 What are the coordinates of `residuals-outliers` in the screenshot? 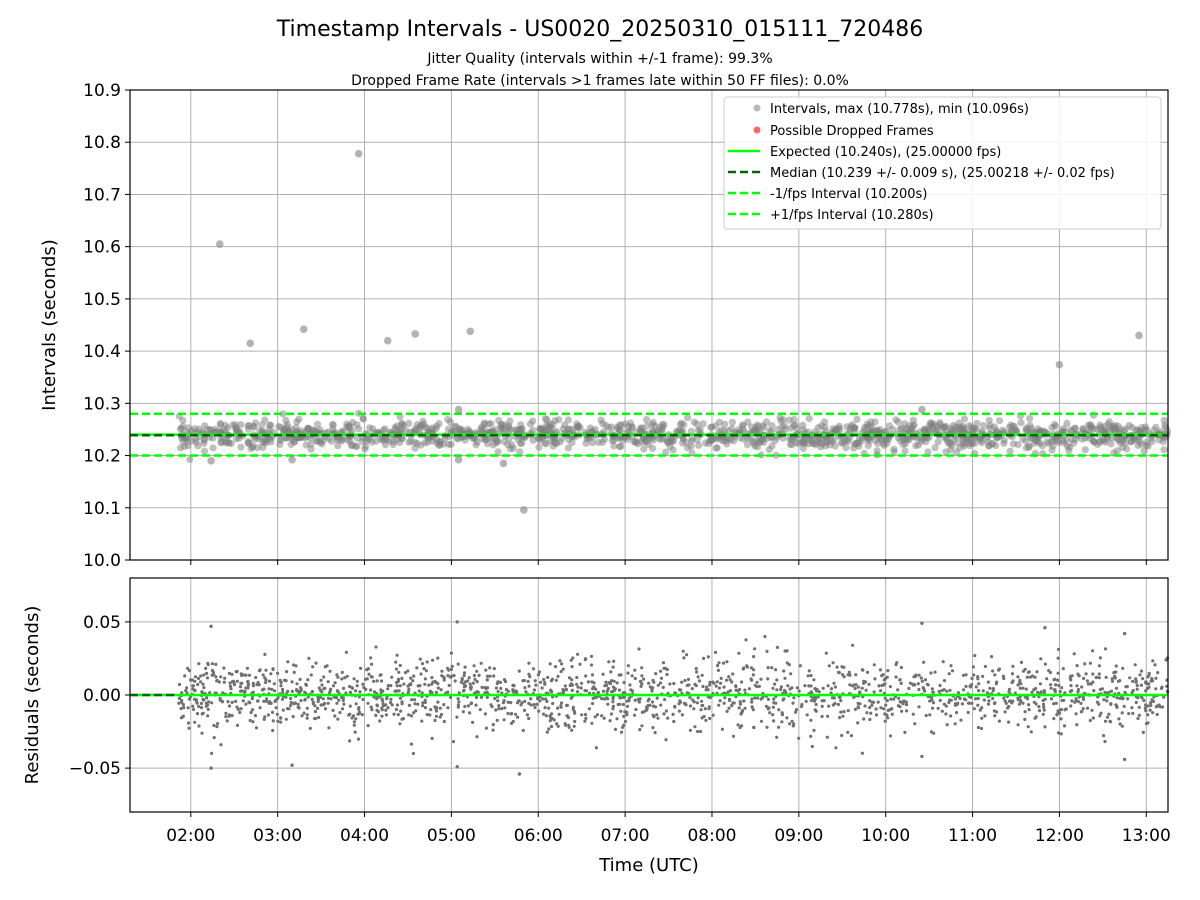 It's located at (668, 698).